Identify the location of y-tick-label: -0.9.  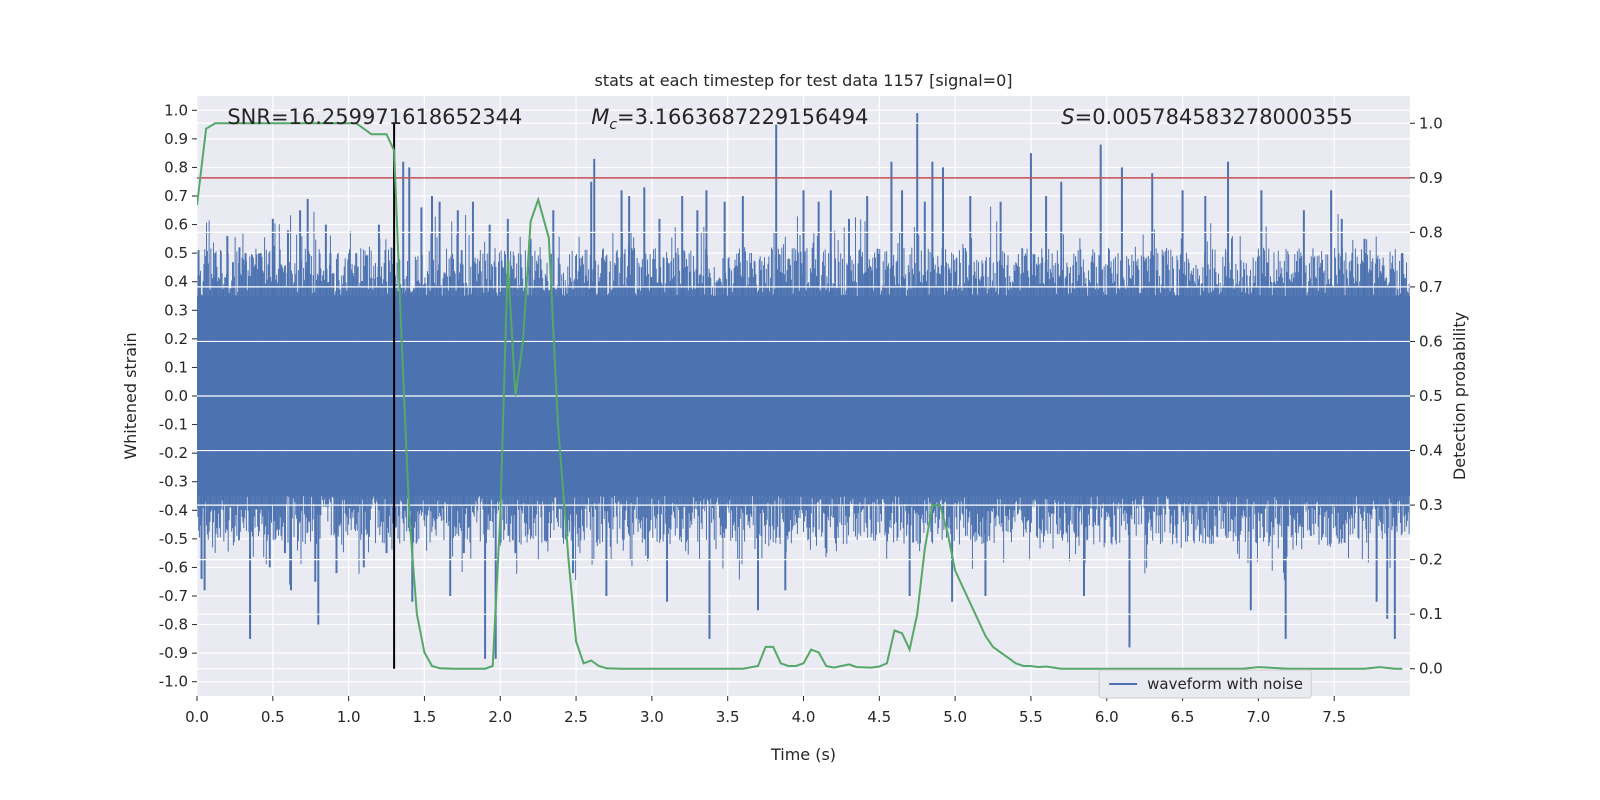
(173, 653).